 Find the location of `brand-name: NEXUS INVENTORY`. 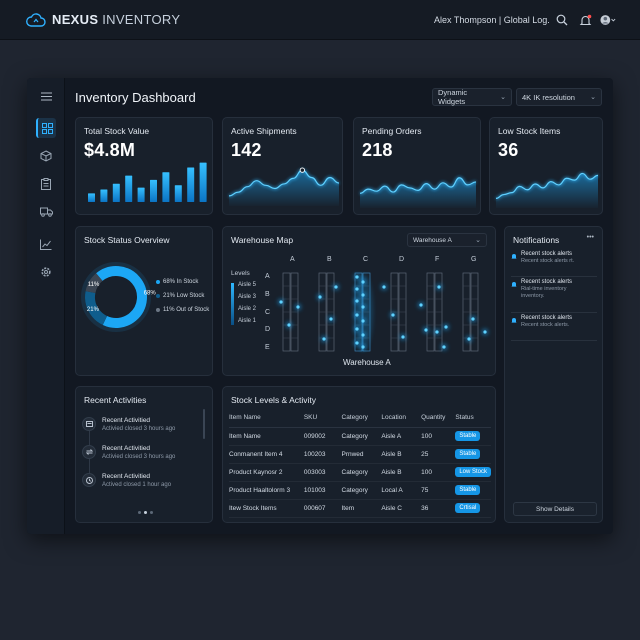

brand-name: NEXUS INVENTORY is located at coordinates (116, 19).